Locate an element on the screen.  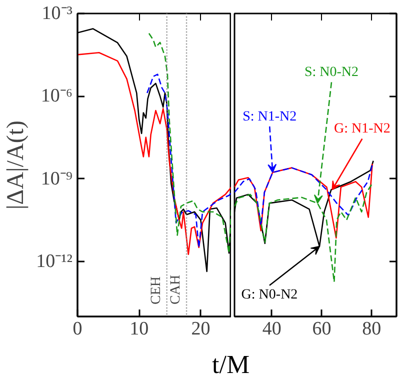
ref-line-label: CEH is located at coordinates (156, 290).